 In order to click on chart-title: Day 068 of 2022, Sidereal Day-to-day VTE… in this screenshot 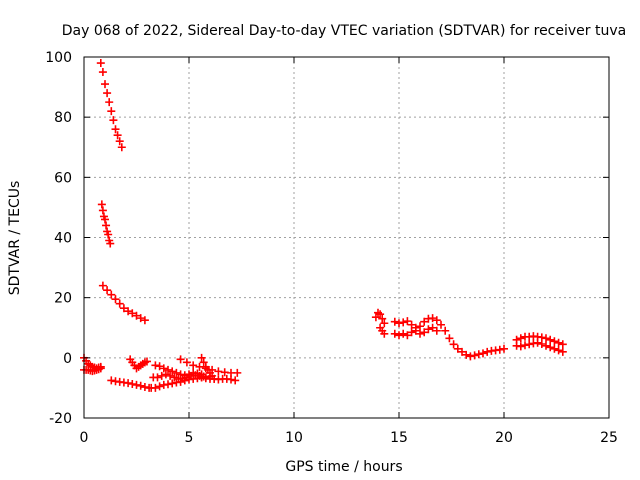, I will do `click(344, 31)`.